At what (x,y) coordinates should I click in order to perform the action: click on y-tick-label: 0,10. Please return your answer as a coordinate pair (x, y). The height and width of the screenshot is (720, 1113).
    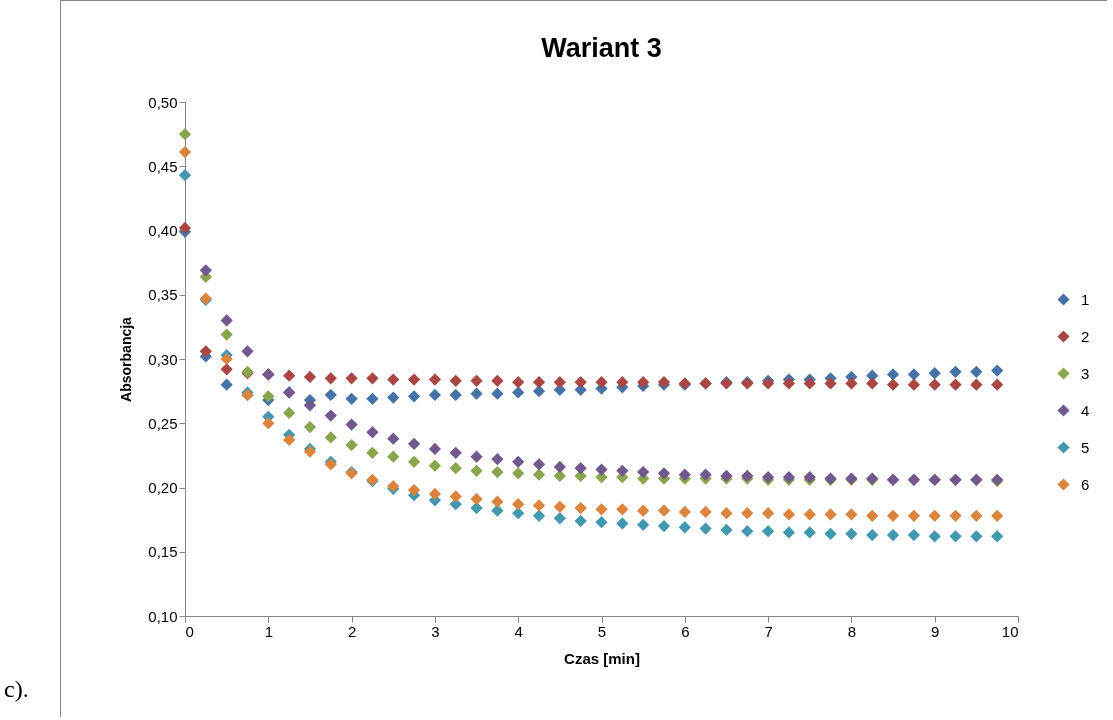
    Looking at the image, I should click on (163, 616).